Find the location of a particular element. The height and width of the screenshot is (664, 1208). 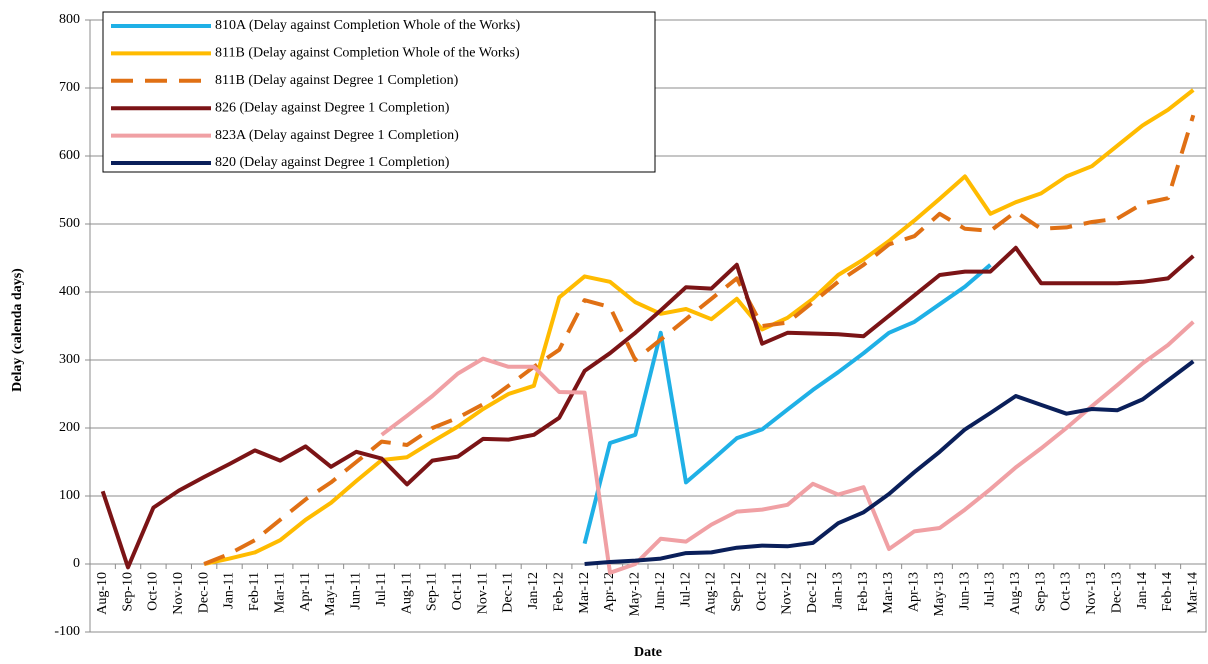

x-tick-label: Apr-13 is located at coordinates (914, 592).